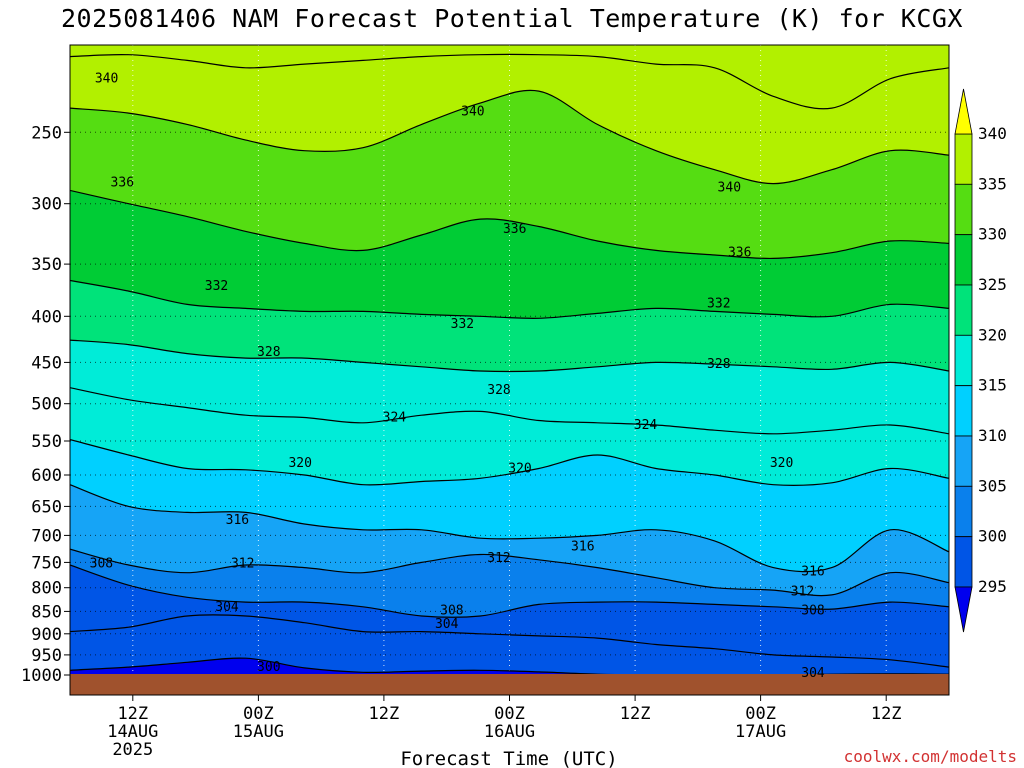 The width and height of the screenshot is (1024, 768). I want to click on y-tick-label: 600, so click(46, 476).